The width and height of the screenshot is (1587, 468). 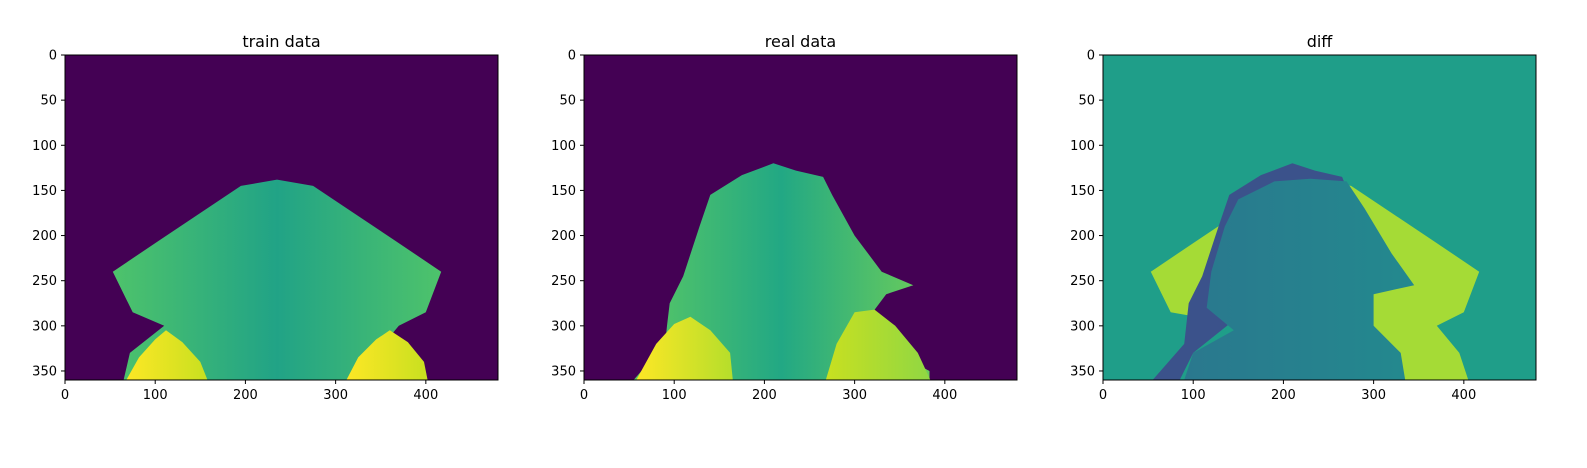 I want to click on chart-title: real data, so click(x=800, y=41).